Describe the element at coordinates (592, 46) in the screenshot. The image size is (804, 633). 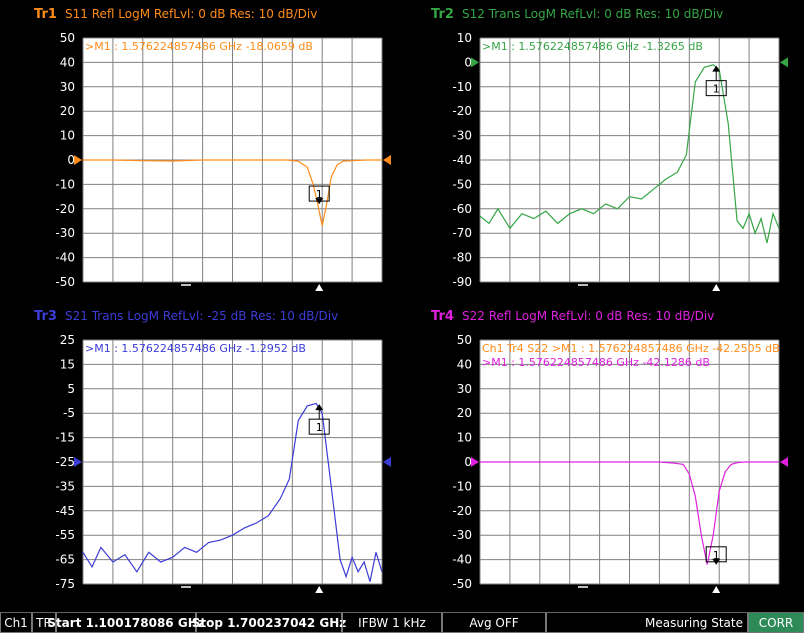
I see `marker-readout: >M1 : 1.576224857486 GHz -1.3265 dB` at that location.